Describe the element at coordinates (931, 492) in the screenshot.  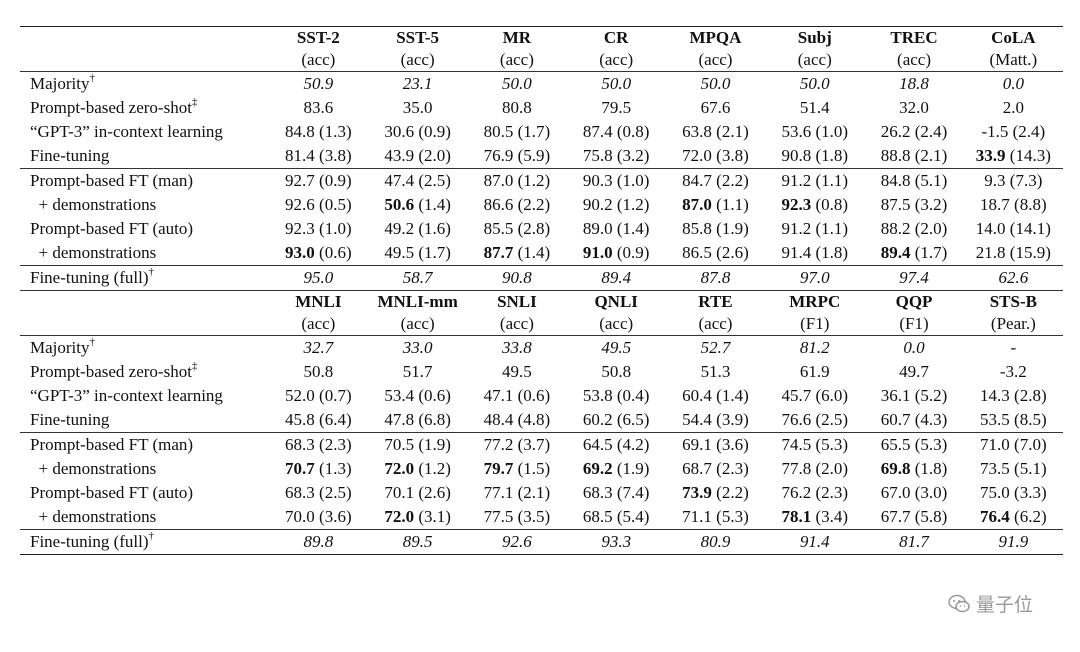
I see `cell-std: (3.0)` at that location.